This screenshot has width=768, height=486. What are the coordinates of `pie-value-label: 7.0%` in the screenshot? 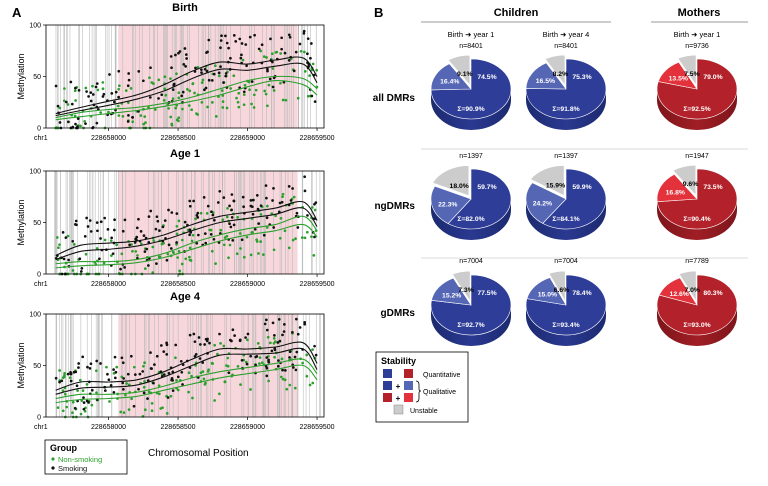 It's located at (692, 290).